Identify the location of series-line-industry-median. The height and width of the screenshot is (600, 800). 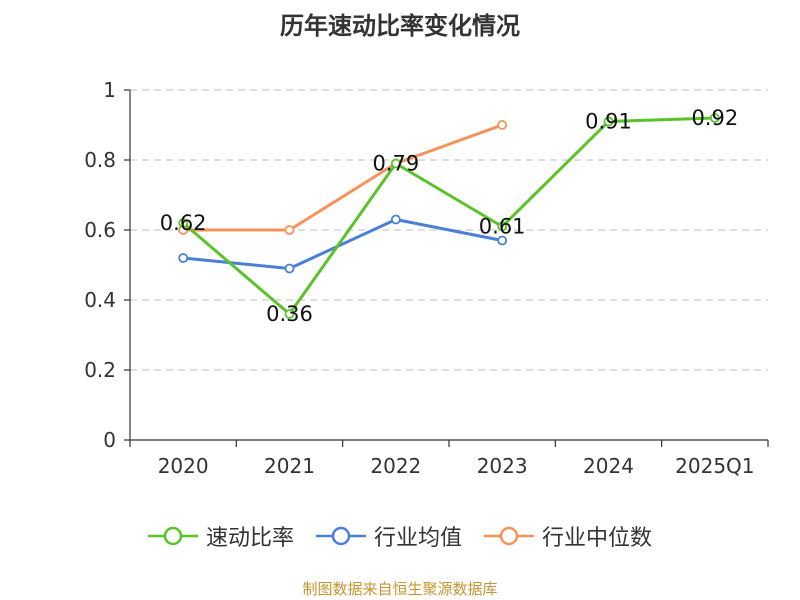
(342, 177).